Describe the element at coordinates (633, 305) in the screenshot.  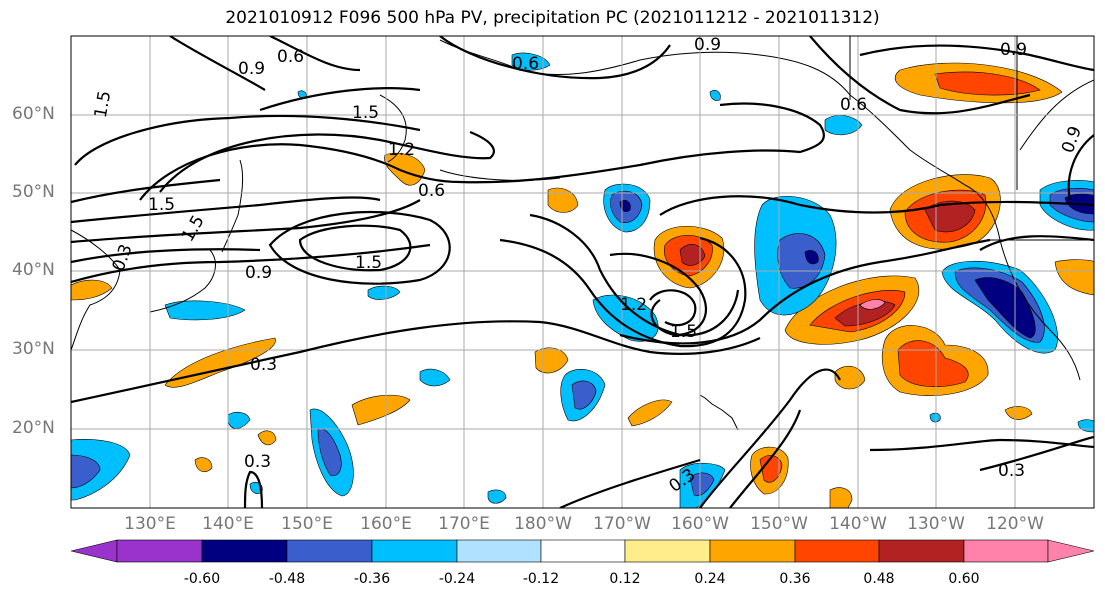
I see `contour-label: 1.2` at that location.